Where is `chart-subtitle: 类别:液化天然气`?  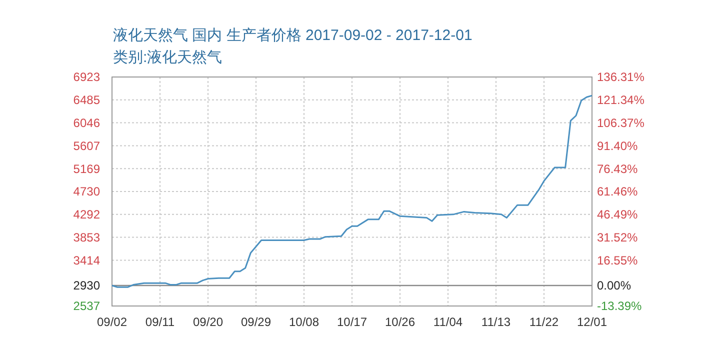
chart-subtitle: 类别:液化天然气 is located at coordinates (167, 57).